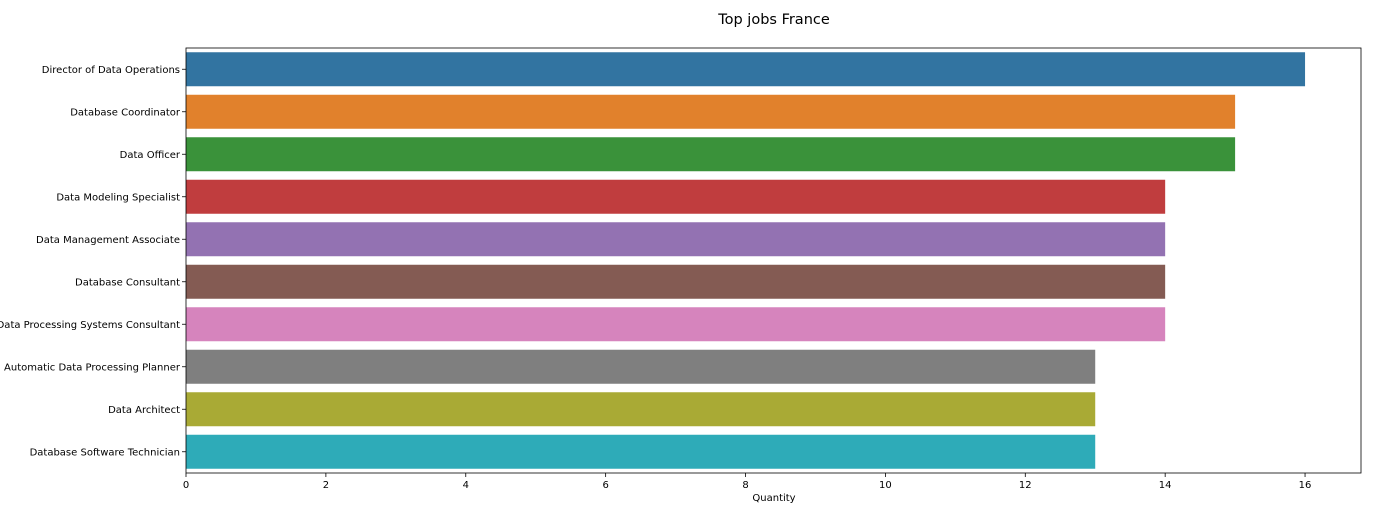  What do you see at coordinates (745, 485) in the screenshot?
I see `x-tick-label-4: 8` at bounding box center [745, 485].